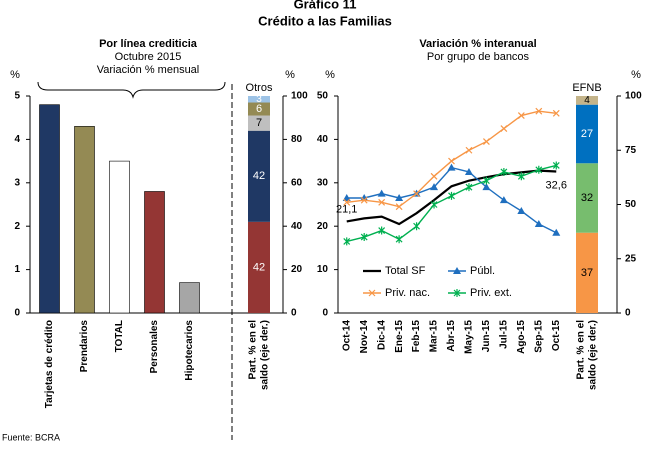 The width and height of the screenshot is (650, 451). Describe the element at coordinates (538, 336) in the screenshot. I see `x-tick-label: Sep-15` at that location.